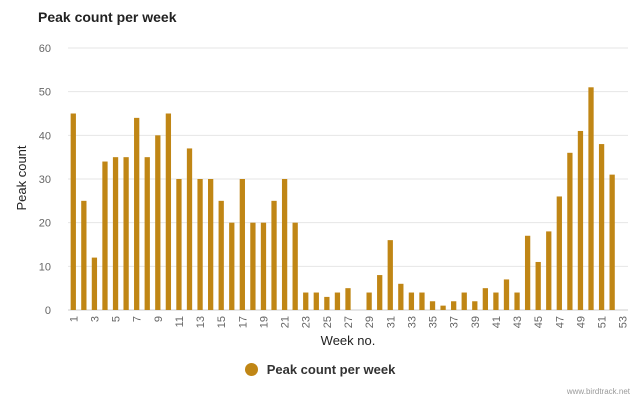 This screenshot has width=640, height=400. What do you see at coordinates (348, 340) in the screenshot?
I see `x-axis-label: Week no.` at bounding box center [348, 340].